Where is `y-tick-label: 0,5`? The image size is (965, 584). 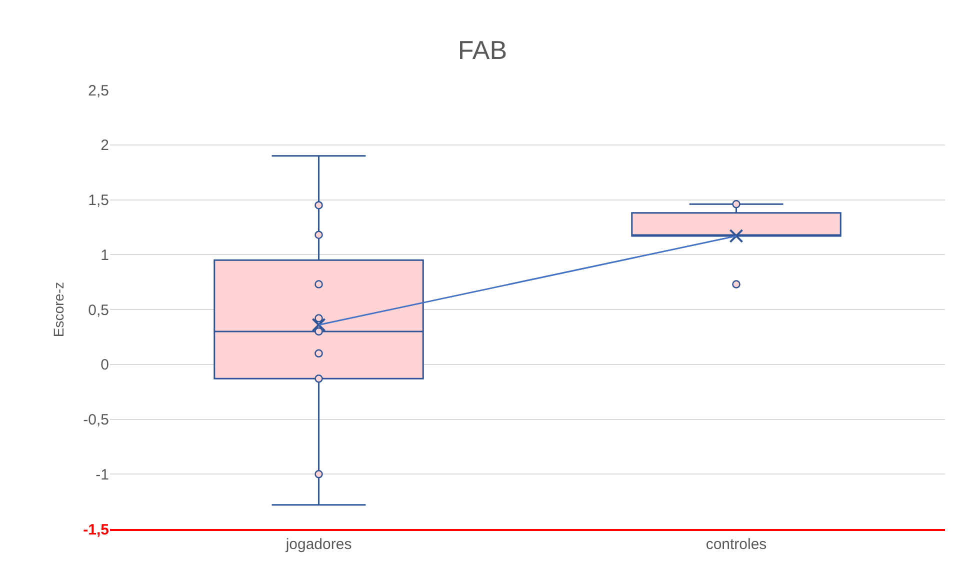
y-tick-label: 0,5 is located at coordinates (98, 310).